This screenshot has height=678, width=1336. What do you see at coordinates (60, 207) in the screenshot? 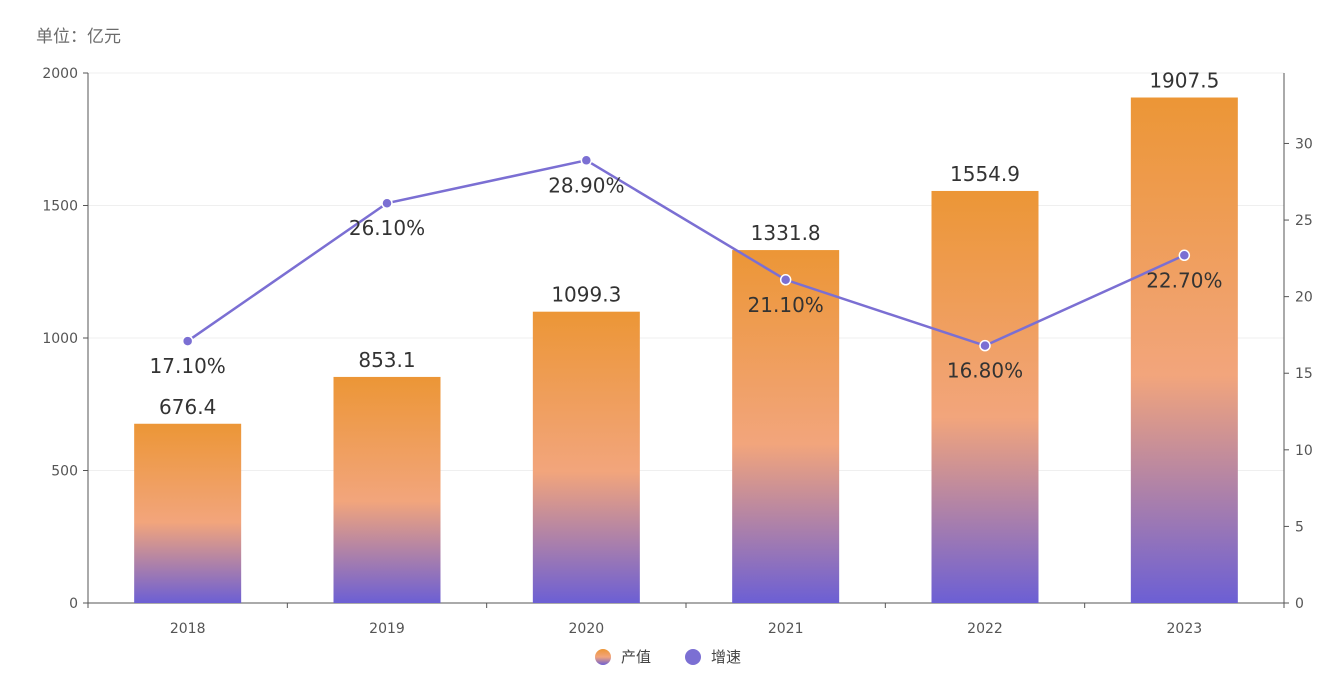
I see `left-tick-label: 1500` at bounding box center [60, 207].